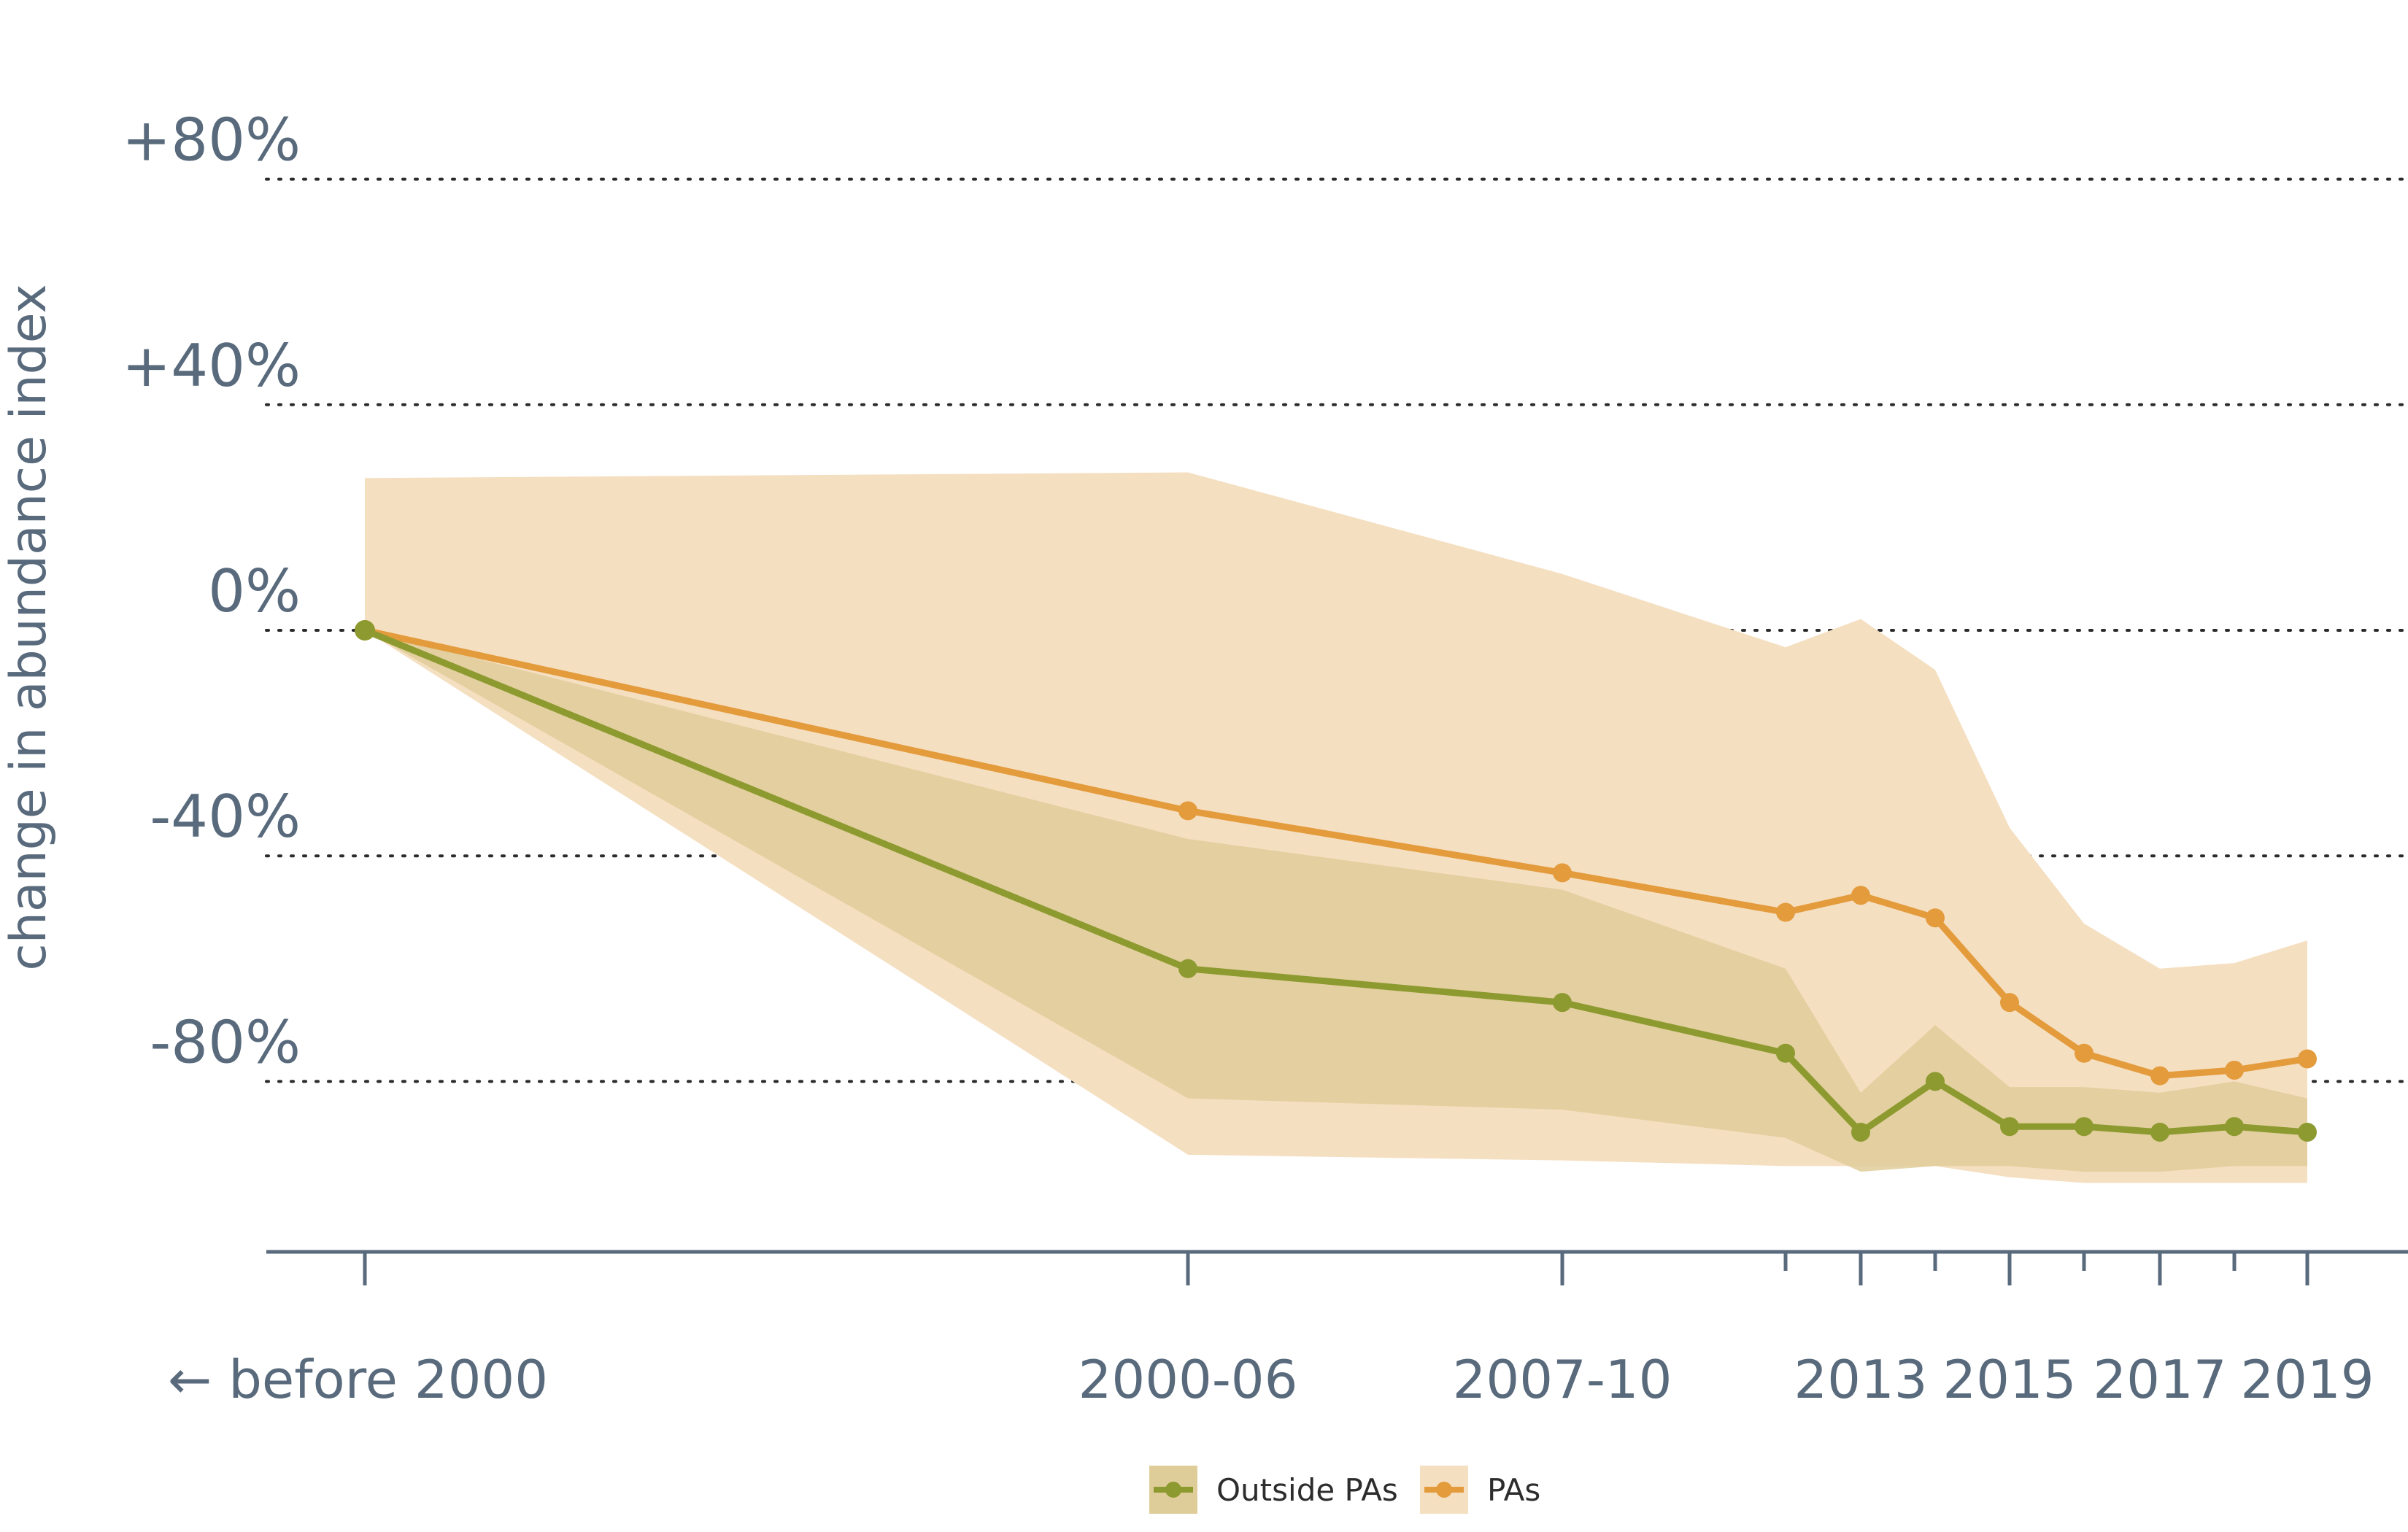 Image resolution: width=2408 pixels, height=1532 pixels. What do you see at coordinates (2009, 1380) in the screenshot?
I see `x-tick-label: 2015` at bounding box center [2009, 1380].